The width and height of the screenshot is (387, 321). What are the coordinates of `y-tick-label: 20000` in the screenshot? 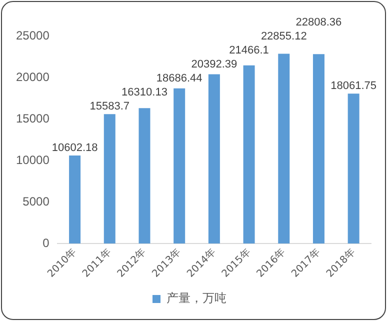 It's located at (33, 77).